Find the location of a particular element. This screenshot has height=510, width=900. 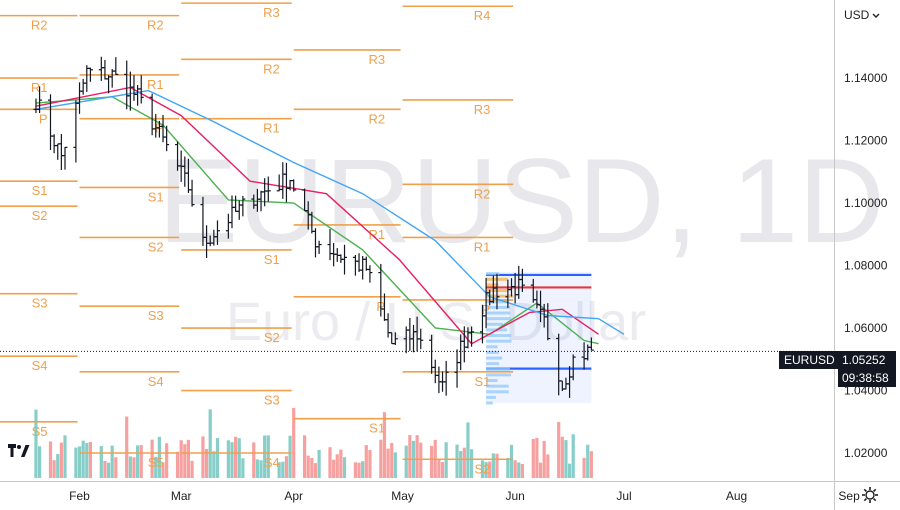

last-price-value: 1.05252 is located at coordinates (864, 360).